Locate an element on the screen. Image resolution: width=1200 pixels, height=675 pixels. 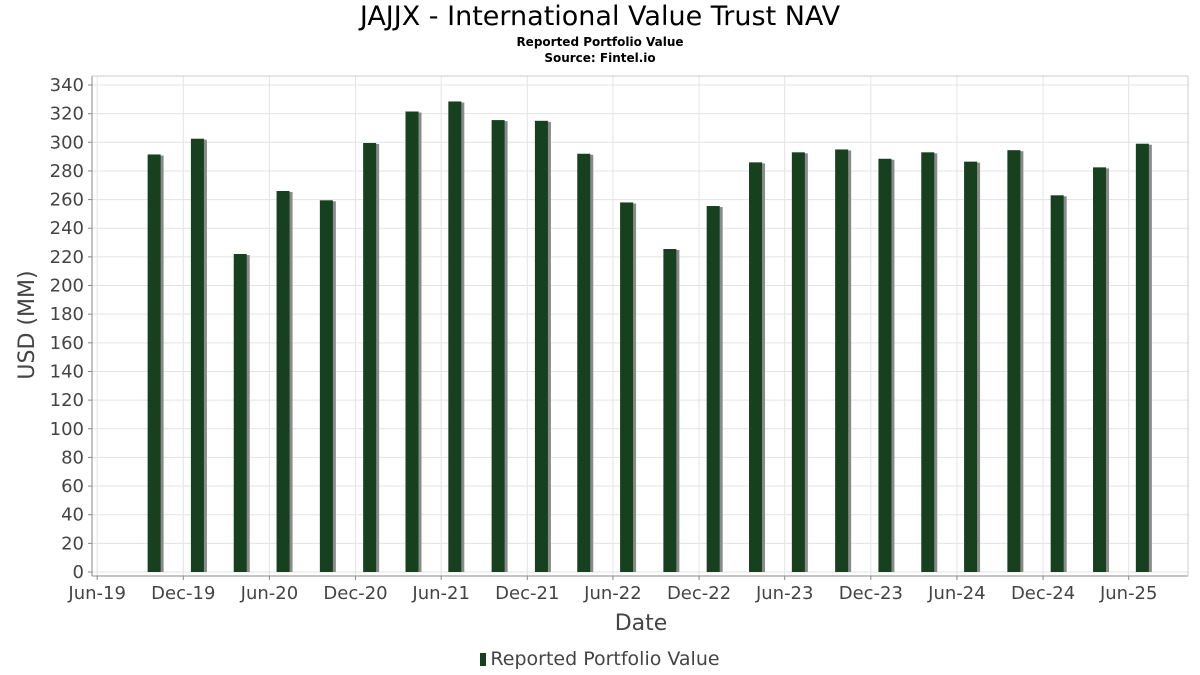
y-tick-label: 80 is located at coordinates (72, 457).